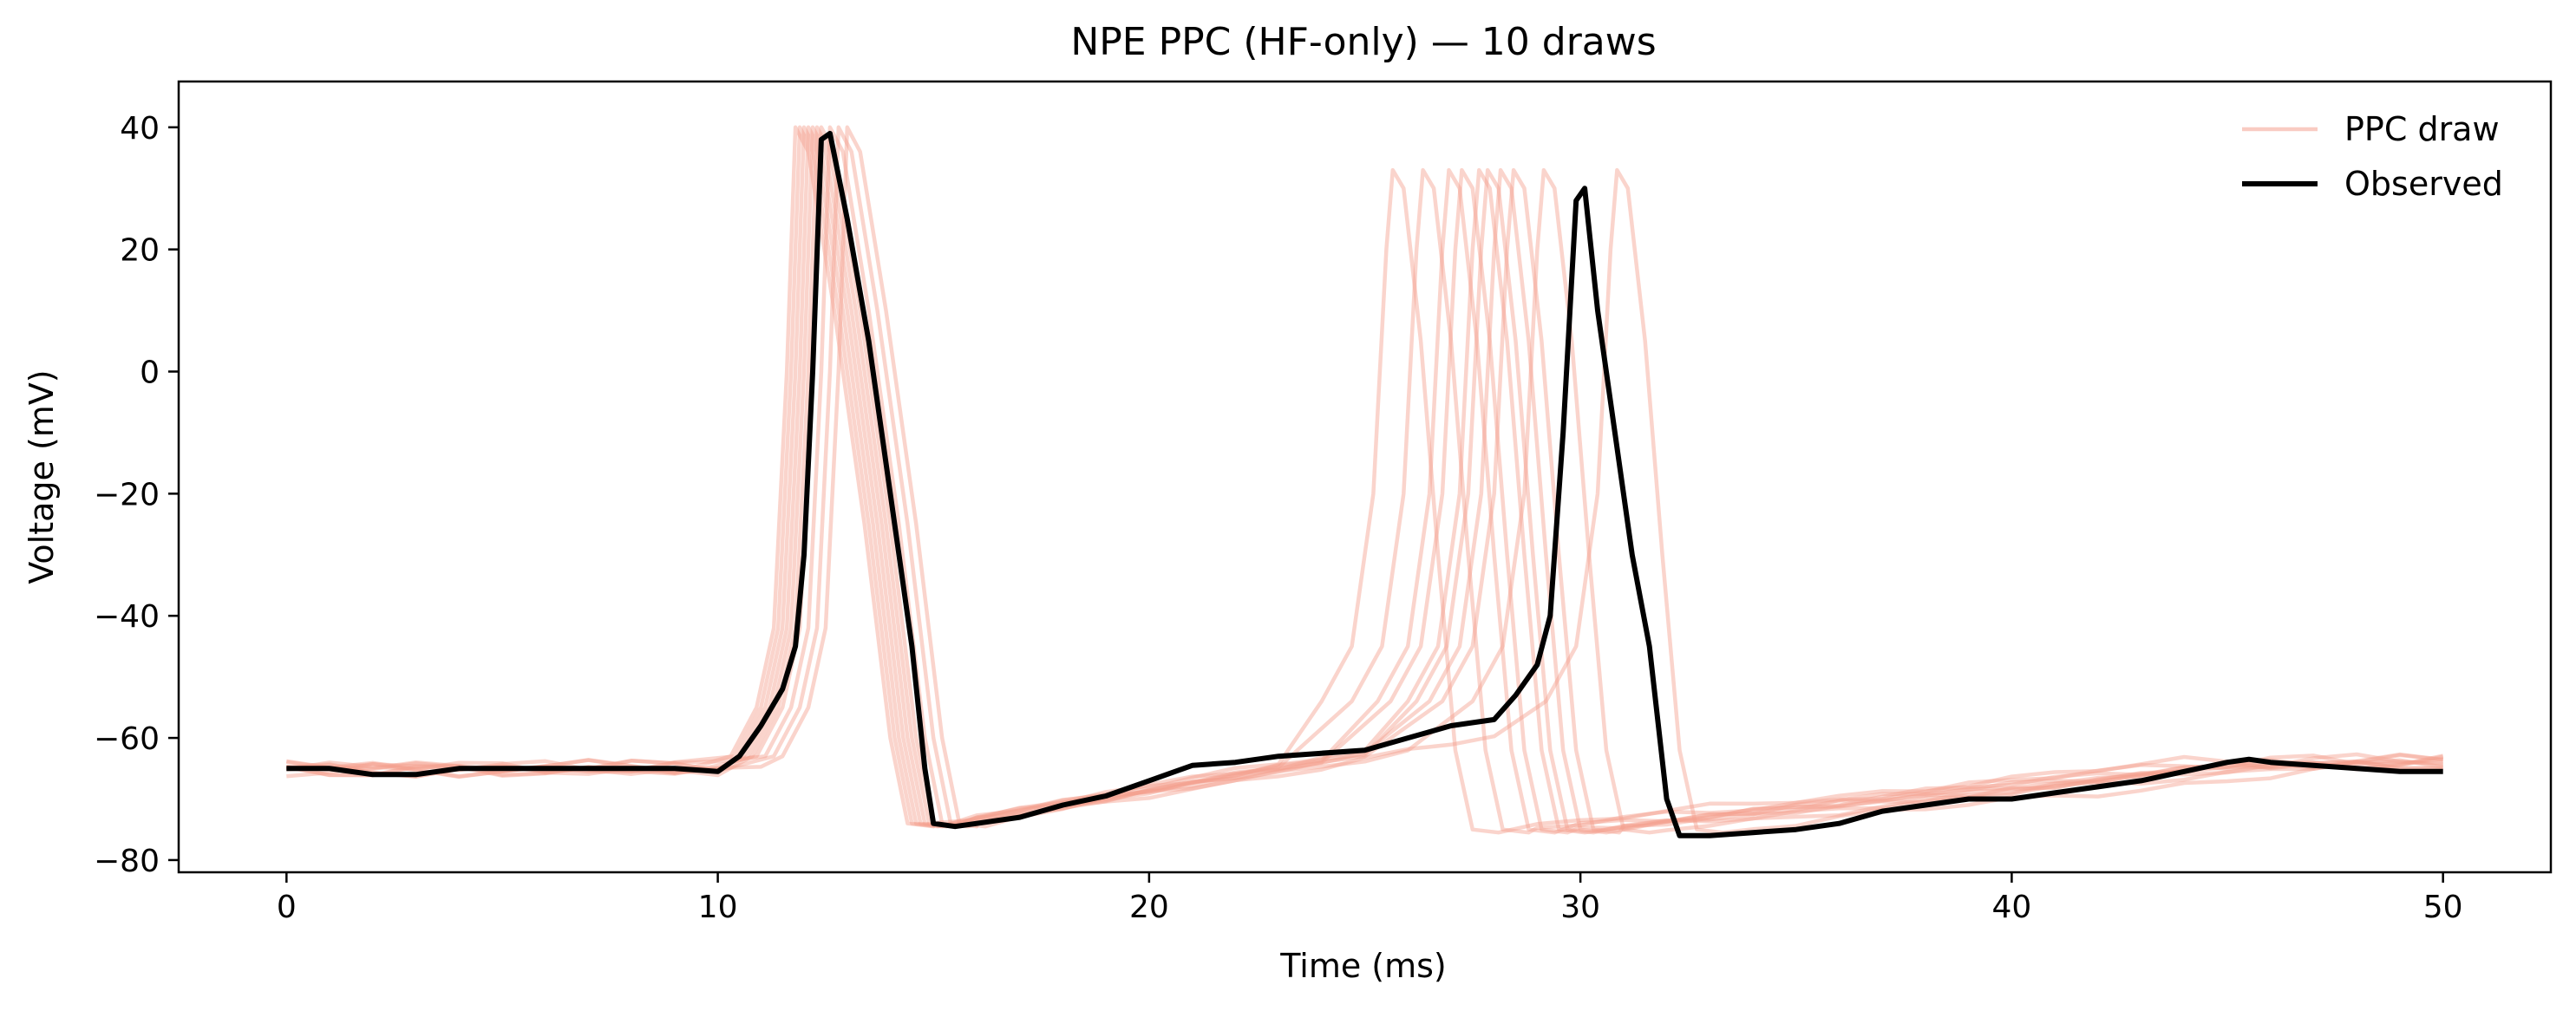  Describe the element at coordinates (2372, 156) in the screenshot. I see `legend: PPC draw Observed` at that location.